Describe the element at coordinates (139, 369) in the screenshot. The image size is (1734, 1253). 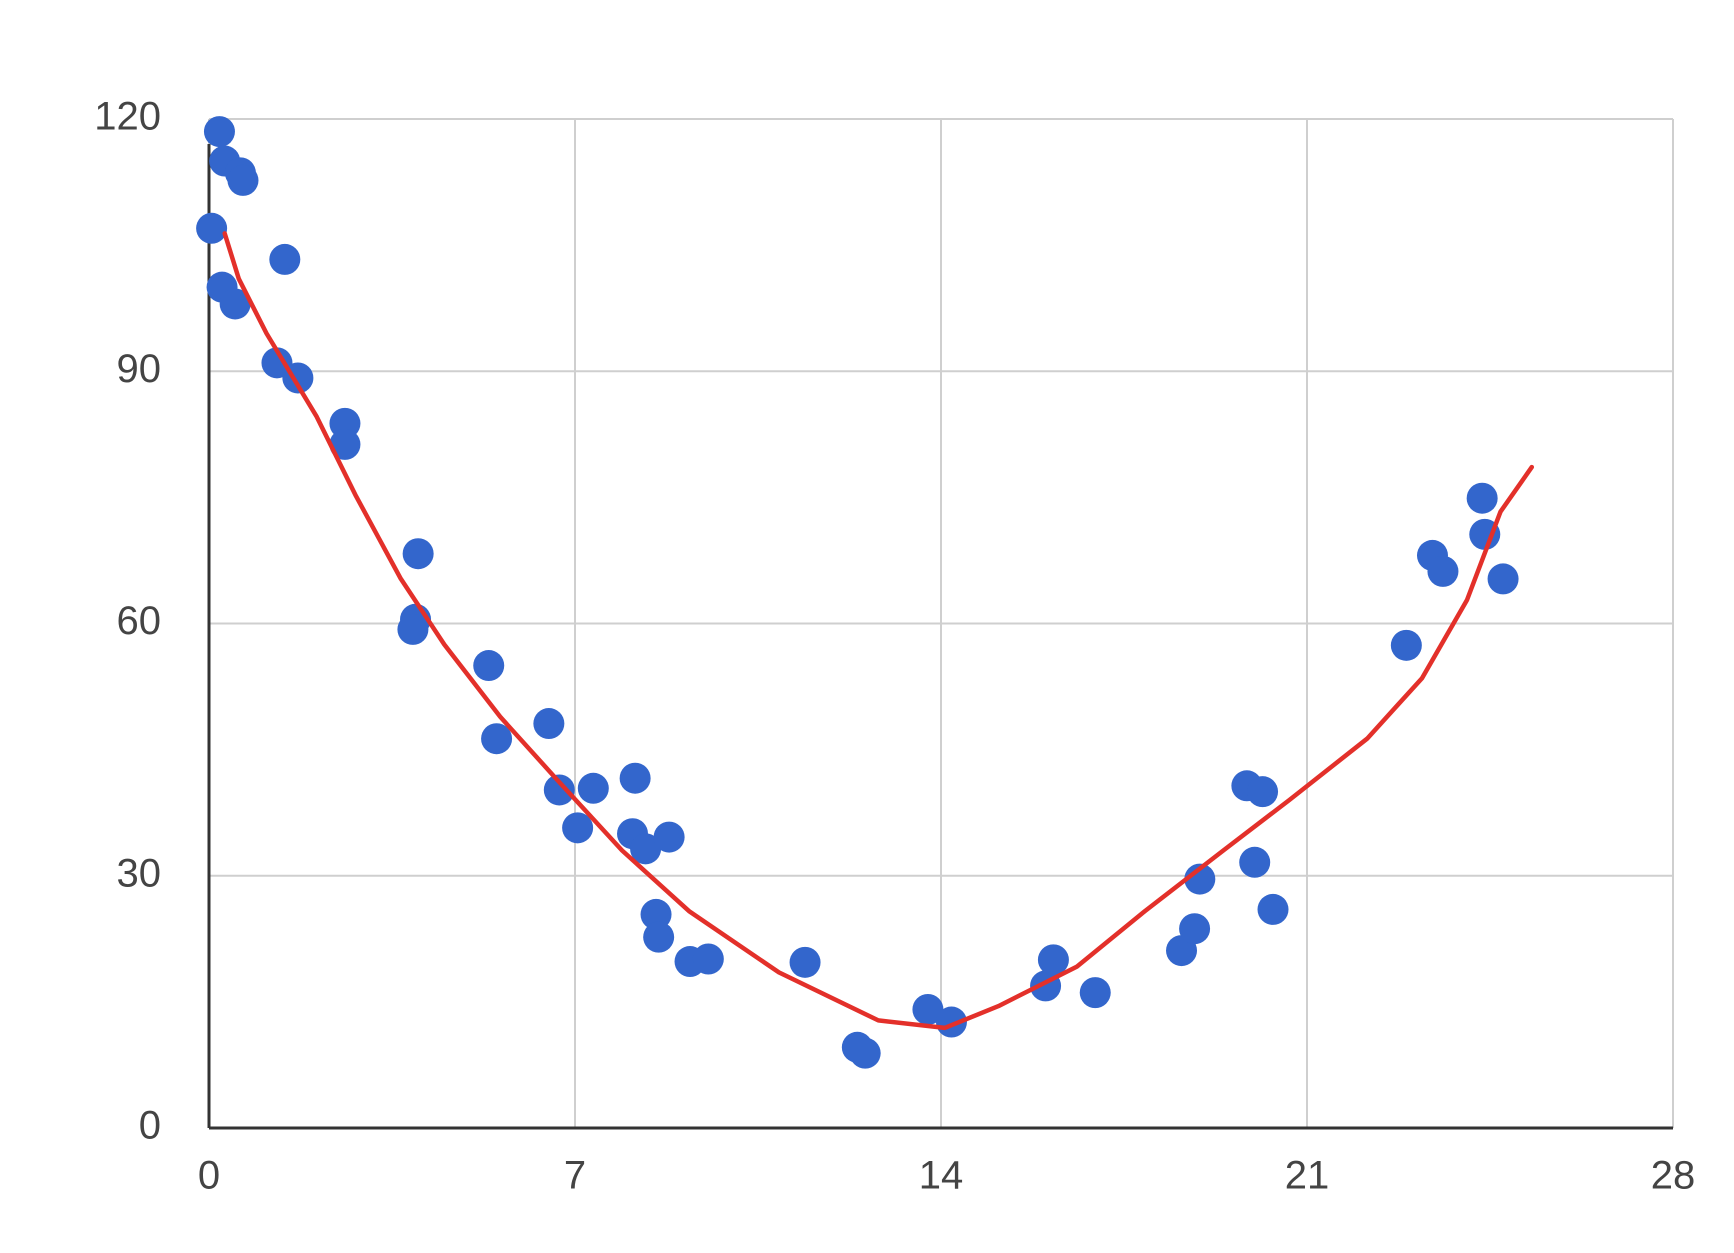
I see `y-tick-label: 90` at that location.